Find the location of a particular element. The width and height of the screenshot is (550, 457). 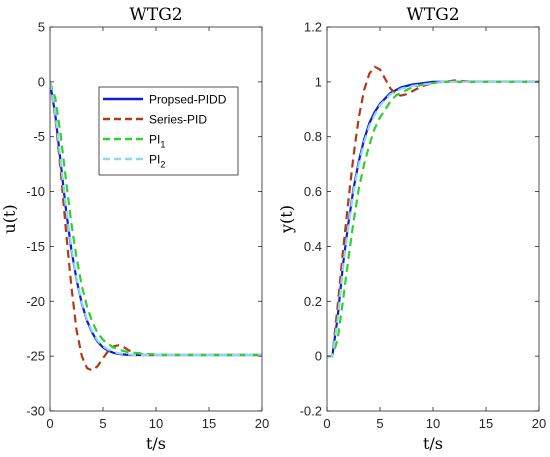

legend: Propsed-PIDD Series-PID PI1 PI2 is located at coordinates (168, 131).